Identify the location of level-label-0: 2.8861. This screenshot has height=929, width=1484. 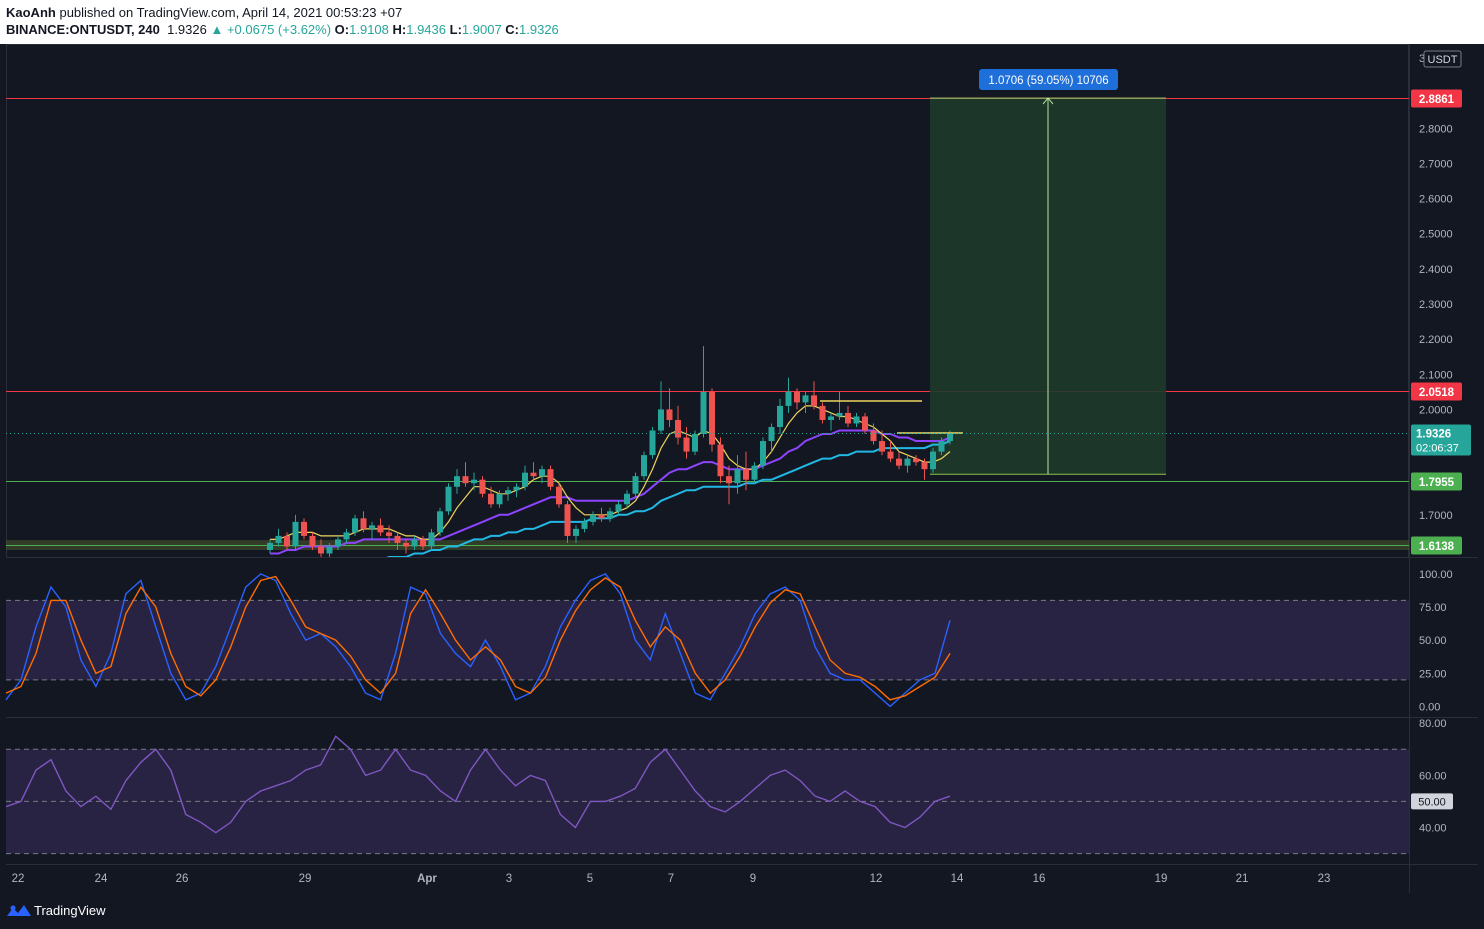
(1437, 100).